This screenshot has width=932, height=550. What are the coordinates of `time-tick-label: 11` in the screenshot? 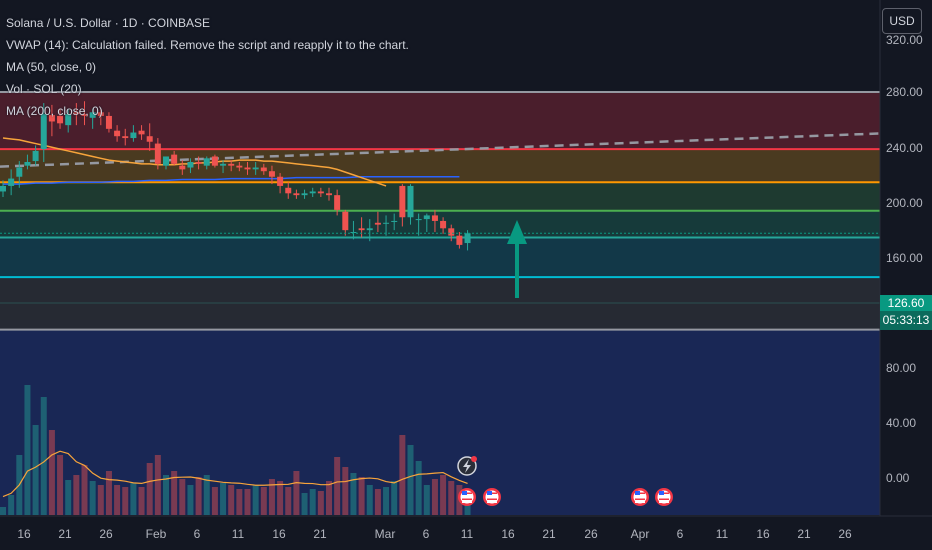 It's located at (722, 534).